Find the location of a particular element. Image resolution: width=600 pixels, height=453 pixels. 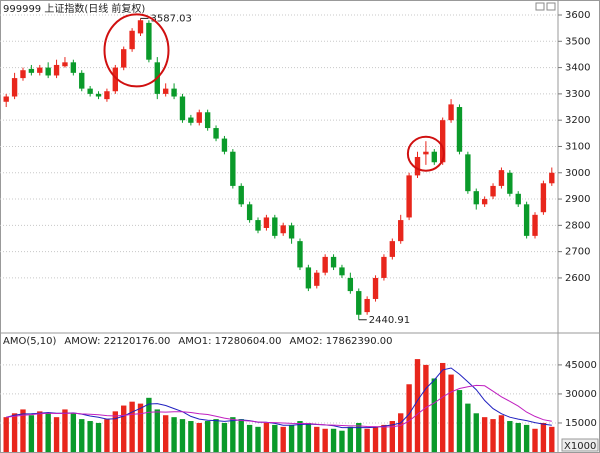

unit-box is located at coordinates (580, 445).